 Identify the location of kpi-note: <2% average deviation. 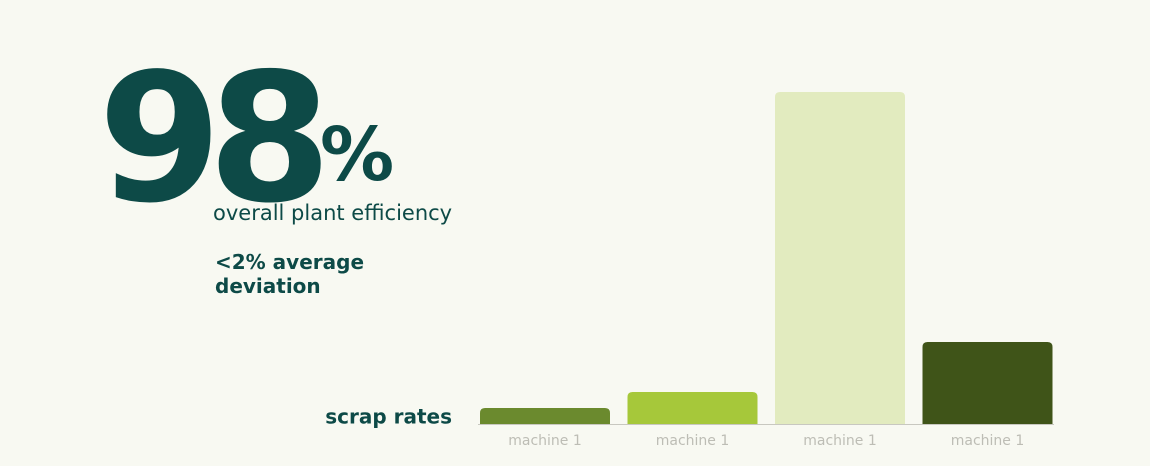
(290, 274).